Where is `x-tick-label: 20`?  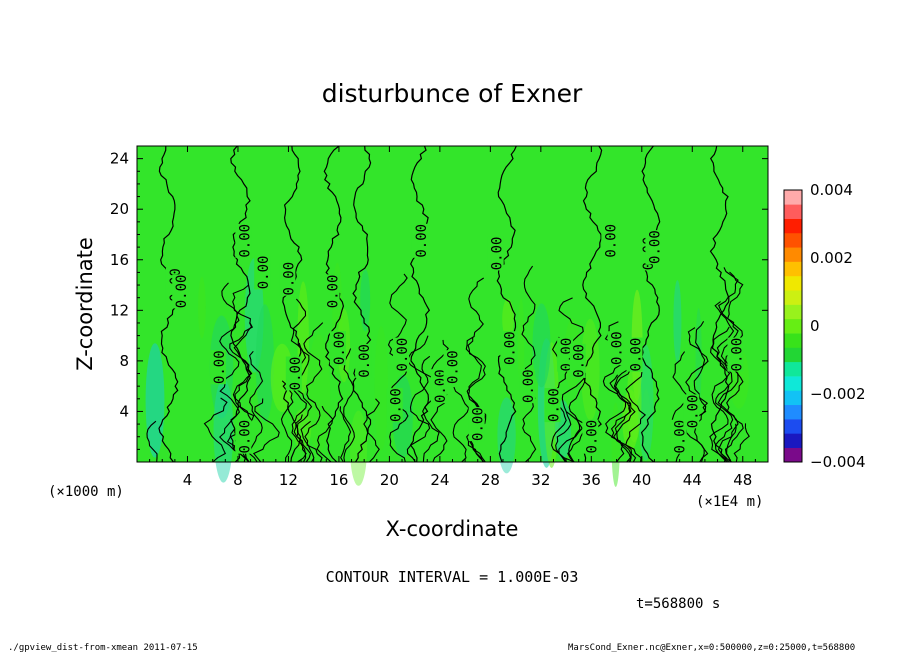
x-tick-label: 20 is located at coordinates (389, 480).